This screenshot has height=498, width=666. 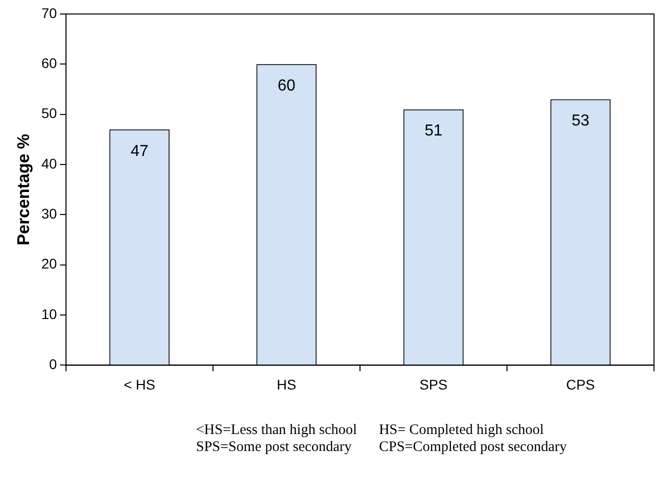 I want to click on y-axis-title: Percentage %, so click(x=23, y=190).